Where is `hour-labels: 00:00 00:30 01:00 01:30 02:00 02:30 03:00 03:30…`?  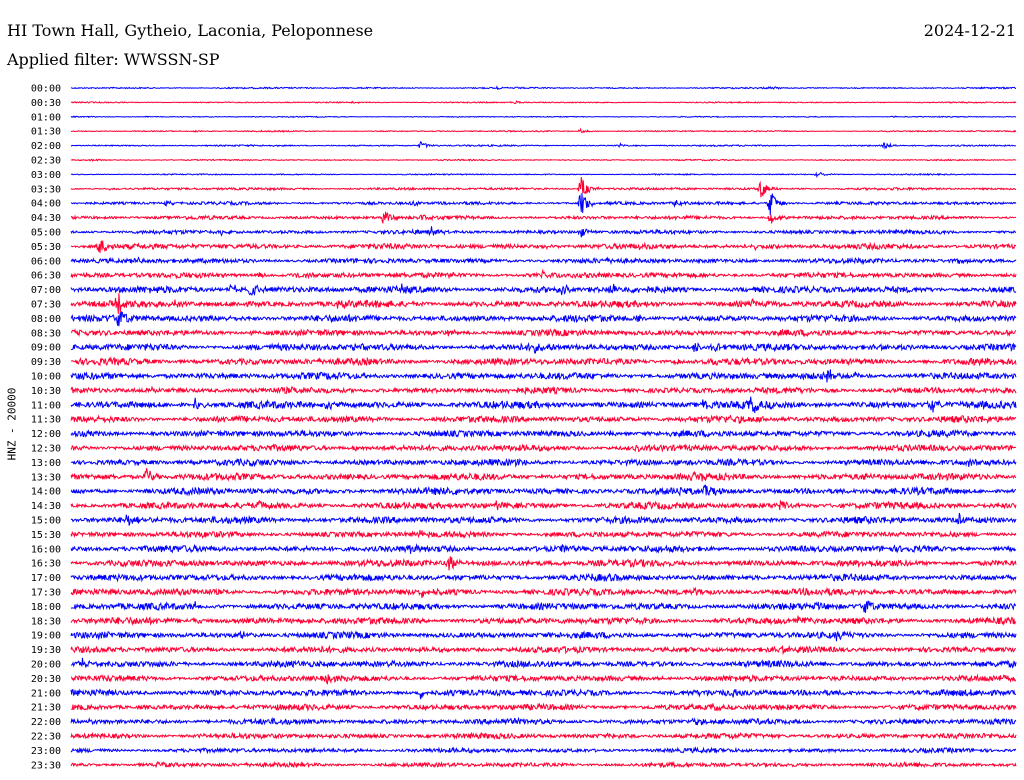
hour-labels: 00:00 00:30 01:00 01:30 02:00 02:30 03:00 03:30… is located at coordinates (46, 428).